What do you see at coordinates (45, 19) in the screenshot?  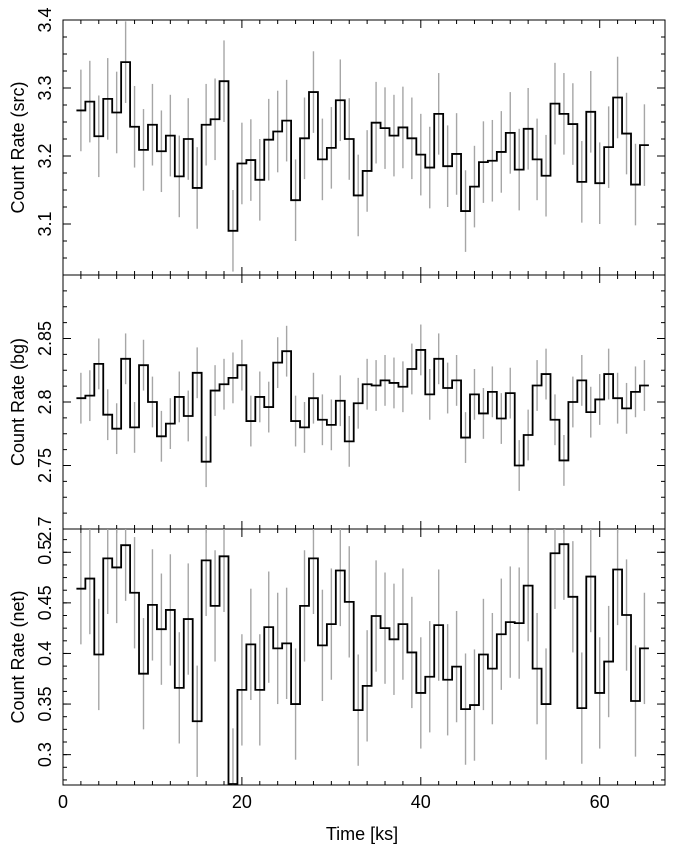 I see `y-tick-label-src: 3.4` at bounding box center [45, 19].